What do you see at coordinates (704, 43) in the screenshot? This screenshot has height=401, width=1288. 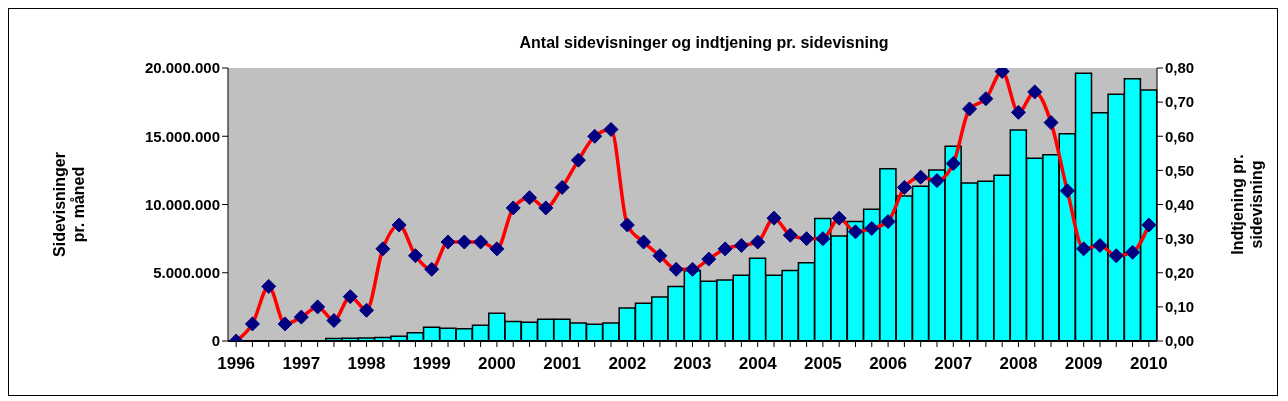 I see `chart-title: Antal sidevisninger og indtjening pr. sidevisning` at bounding box center [704, 43].